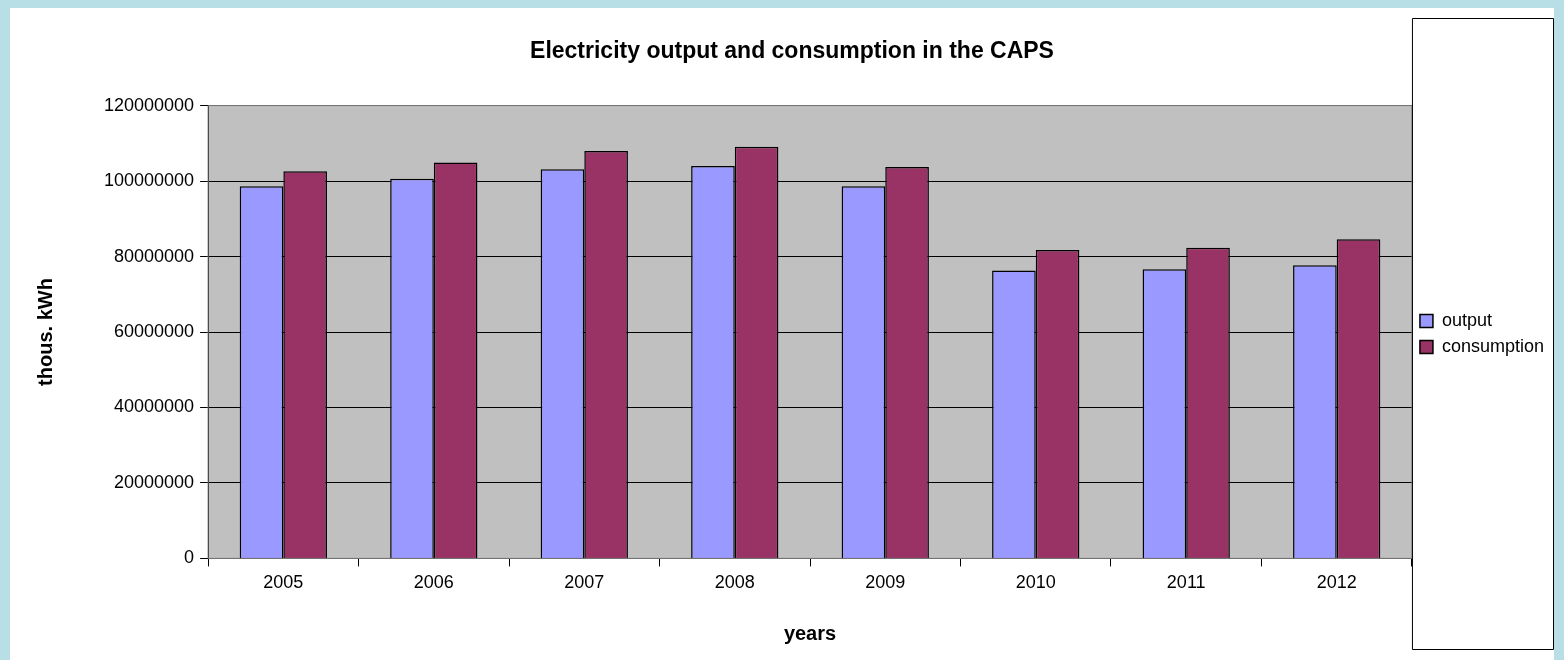 Image resolution: width=1564 pixels, height=660 pixels. I want to click on y-tick-label: 100000000, so click(149, 180).